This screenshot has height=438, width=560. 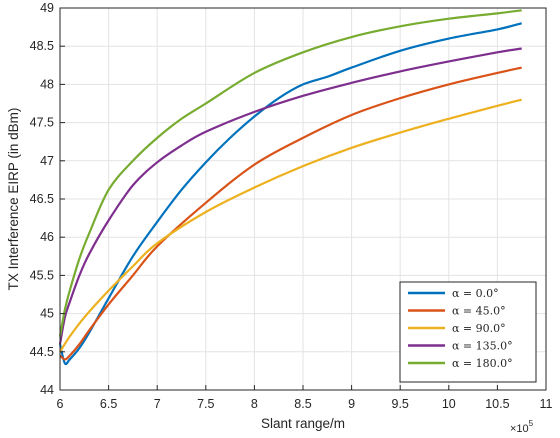 What do you see at coordinates (482, 346) in the screenshot?
I see `legend-entry-3: α = 135.0°` at bounding box center [482, 346].